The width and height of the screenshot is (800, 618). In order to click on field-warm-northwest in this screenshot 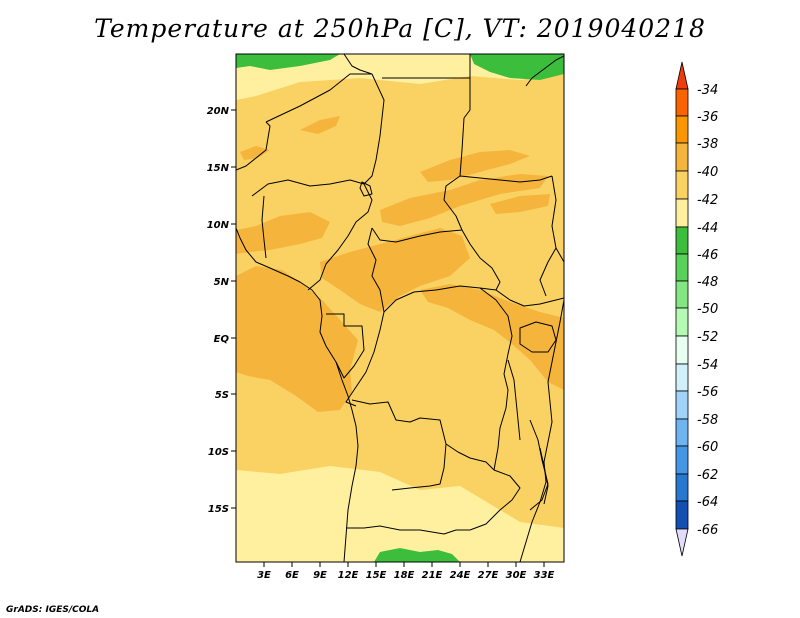, I will do `click(283, 233)`.